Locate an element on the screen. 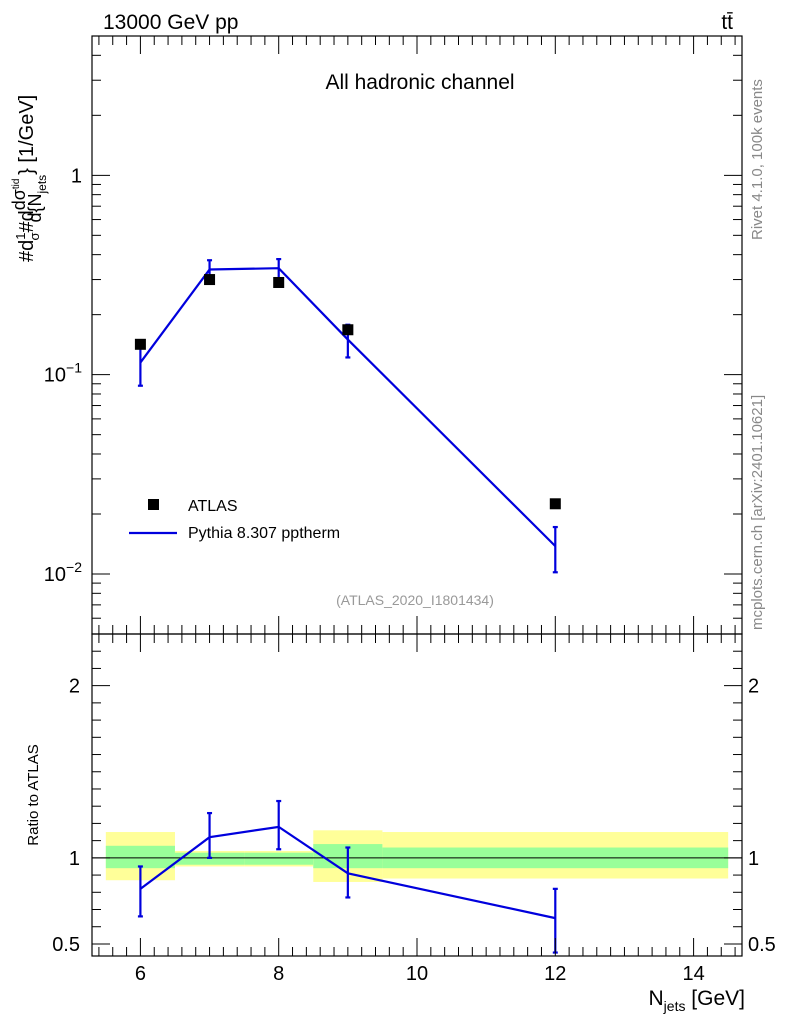  main-y-tick-label: 10⁻¹ is located at coordinates (63, 373).